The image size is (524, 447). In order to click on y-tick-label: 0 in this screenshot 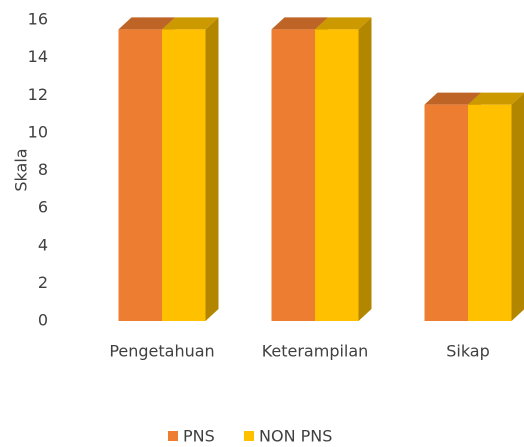, I will do `click(43, 320)`.